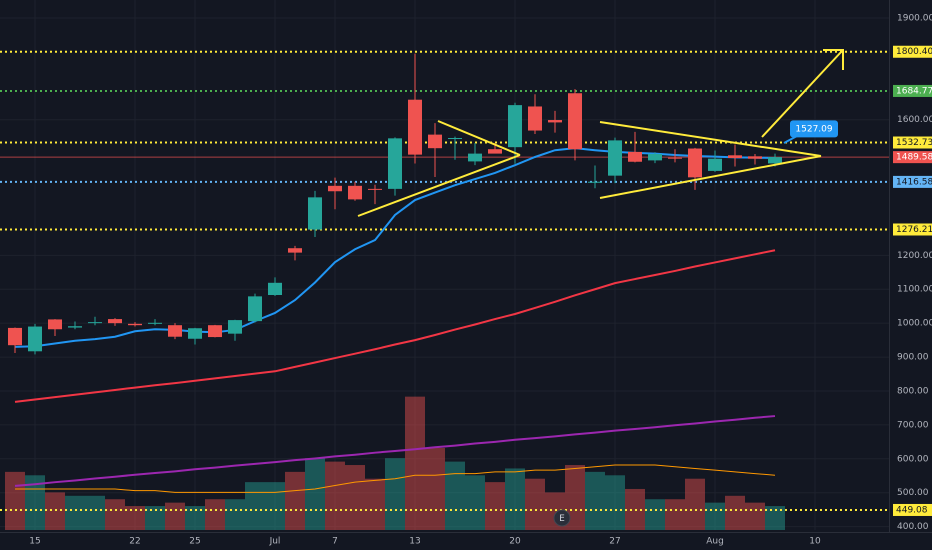 This screenshot has height=550, width=932. I want to click on level-label: 1800.40, so click(914, 52).